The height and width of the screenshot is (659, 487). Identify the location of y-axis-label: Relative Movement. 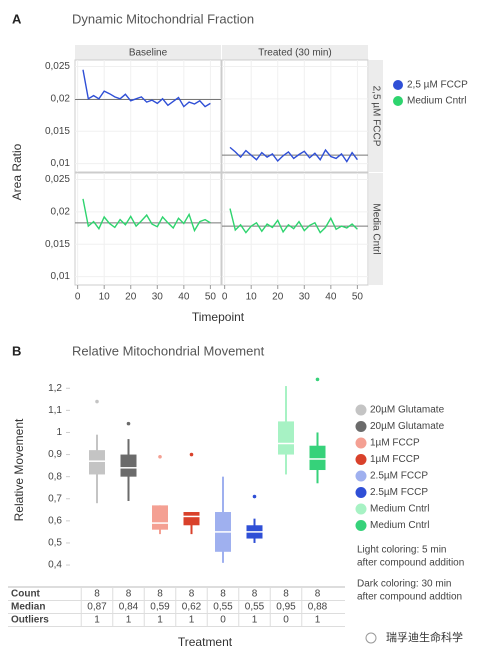
(19, 469).